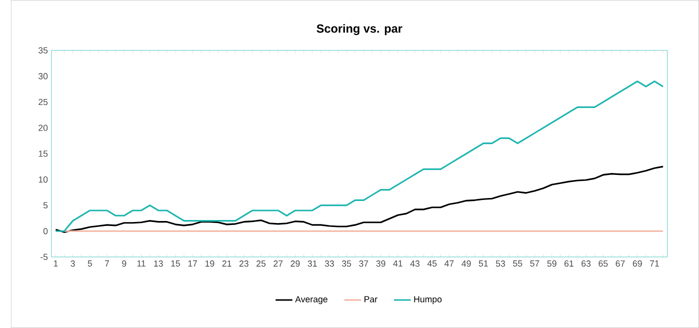 Image resolution: width=699 pixels, height=328 pixels. Describe the element at coordinates (483, 263) in the screenshot. I see `x-tick-label: 51` at that location.